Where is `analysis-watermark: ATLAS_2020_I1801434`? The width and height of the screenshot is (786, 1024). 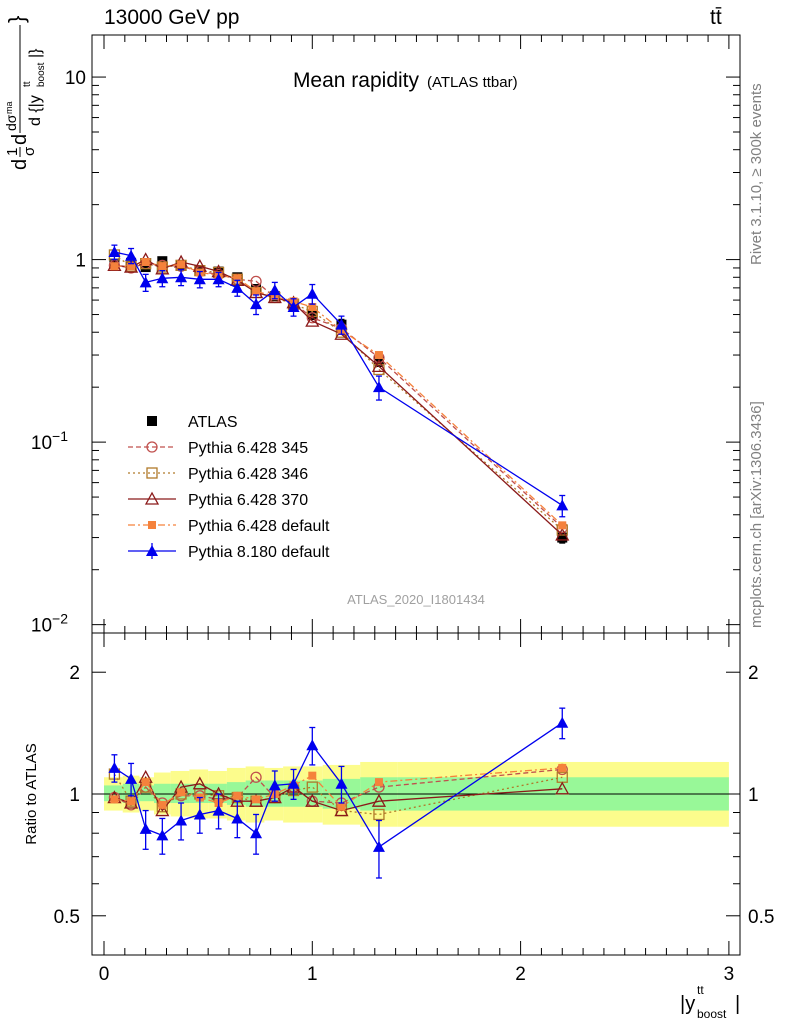
analysis-watermark: ATLAS_2020_I1801434 is located at coordinates (416, 599).